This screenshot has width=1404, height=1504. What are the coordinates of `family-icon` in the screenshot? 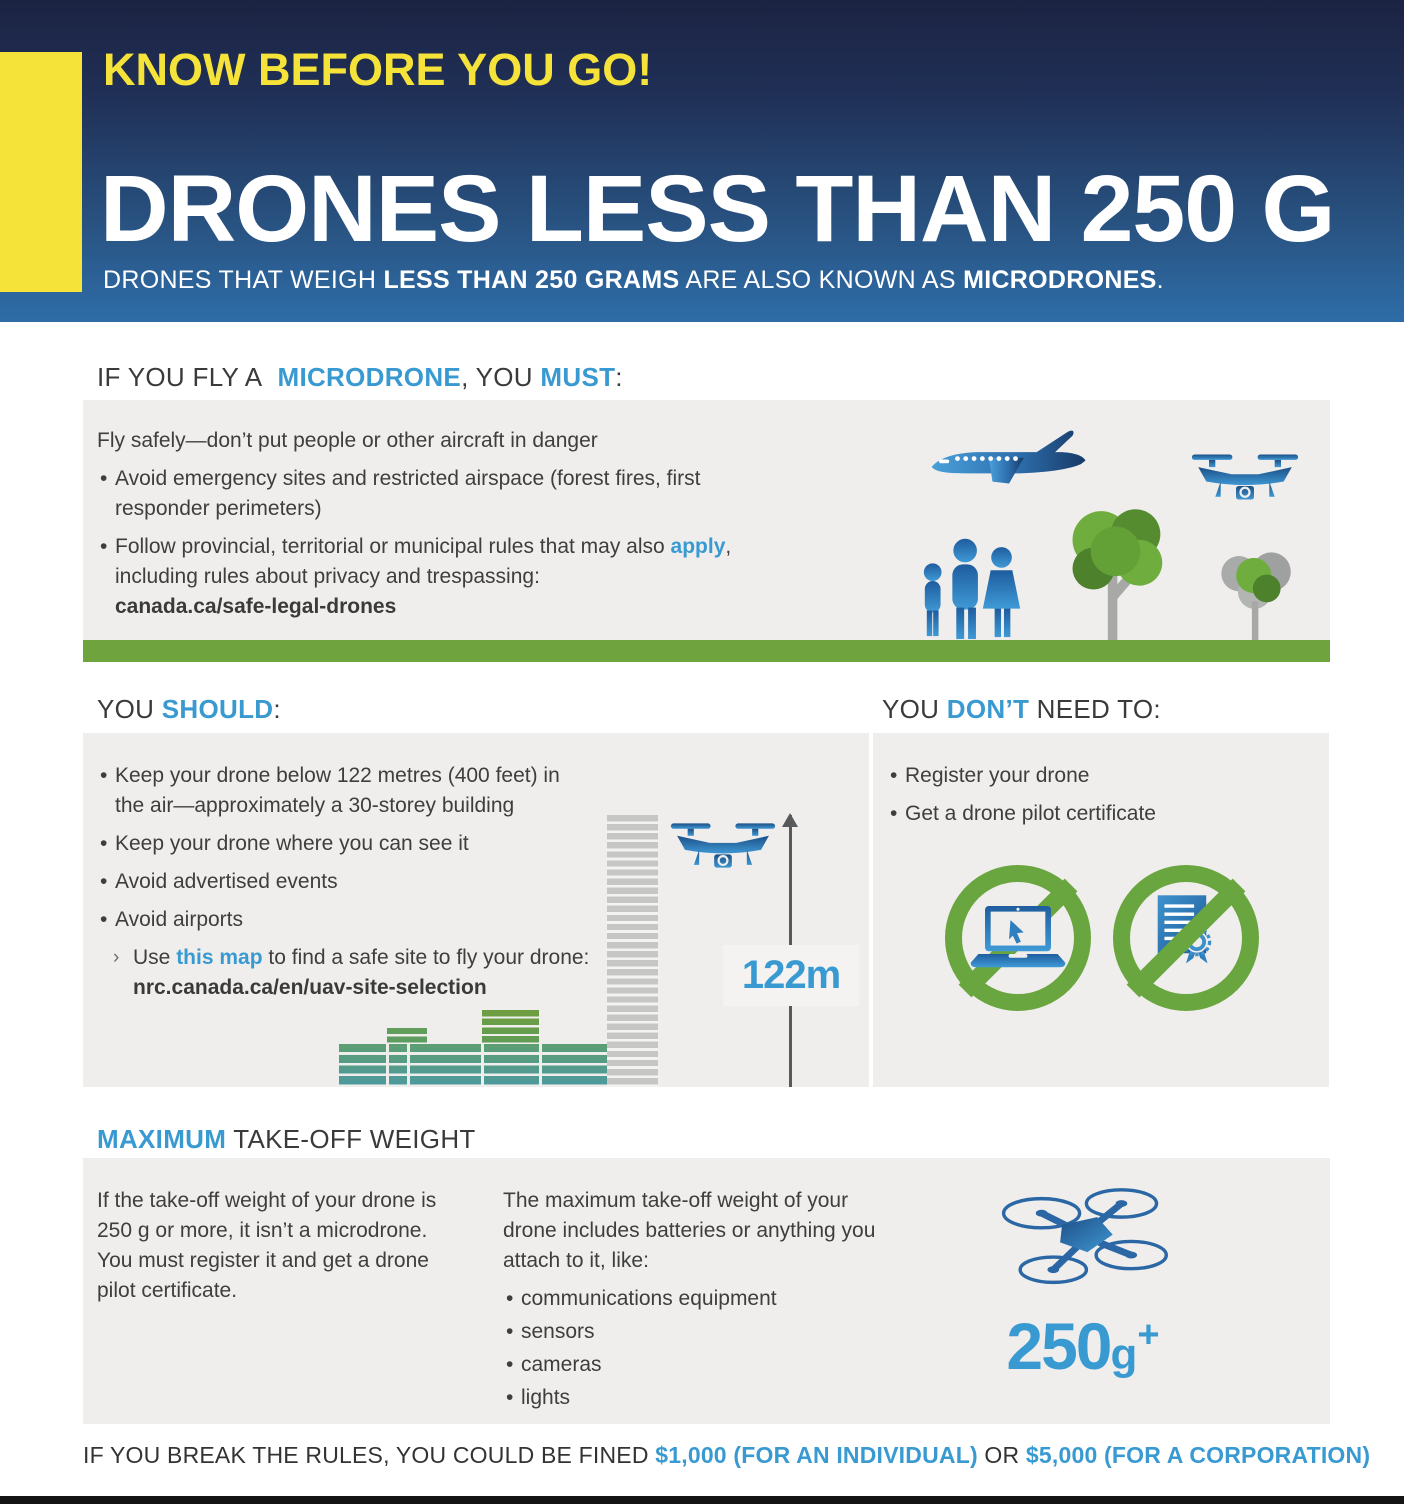 It's located at (972, 589).